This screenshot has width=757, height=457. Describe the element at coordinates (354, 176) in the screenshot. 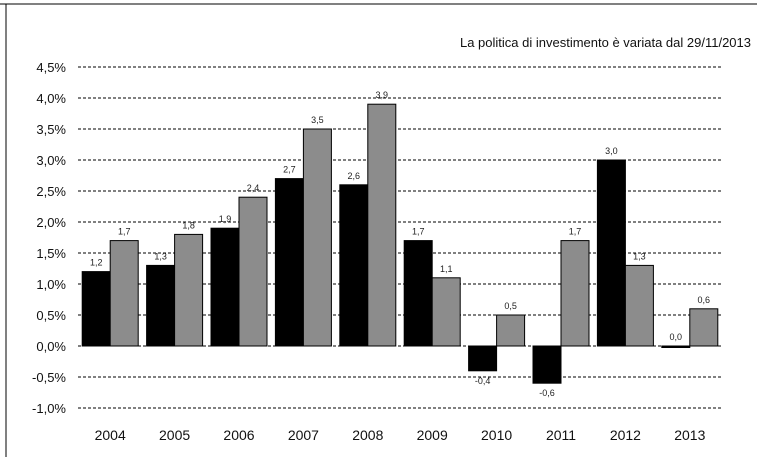

I see `data-label: 2,6` at that location.